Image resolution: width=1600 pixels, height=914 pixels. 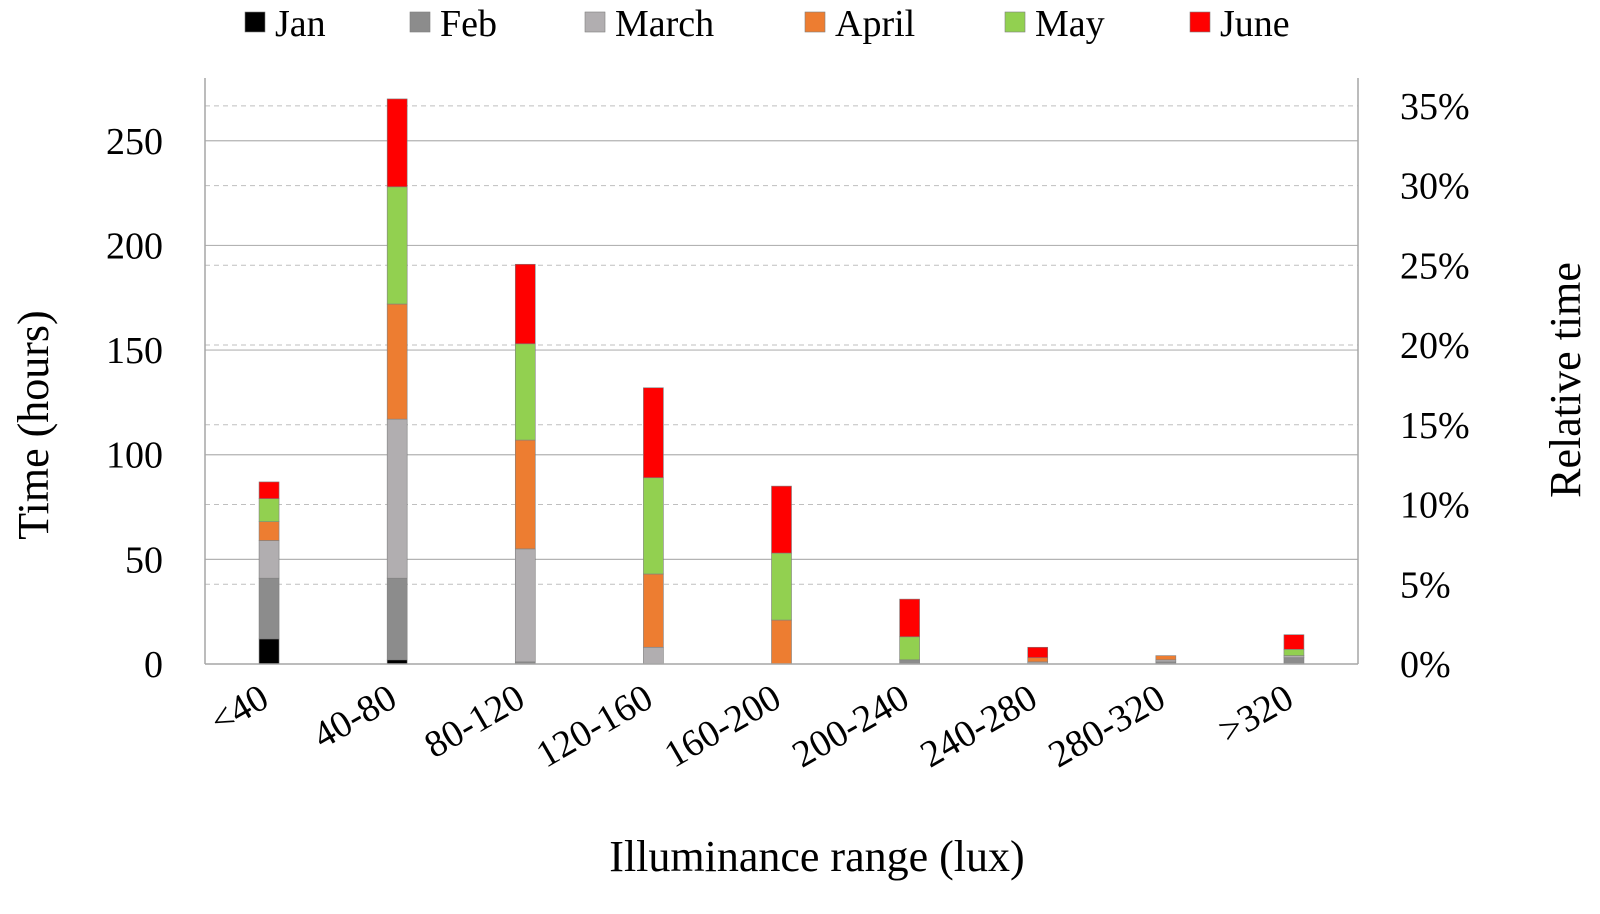 What do you see at coordinates (134, 456) in the screenshot?
I see `y-tick-label: 100` at bounding box center [134, 456].